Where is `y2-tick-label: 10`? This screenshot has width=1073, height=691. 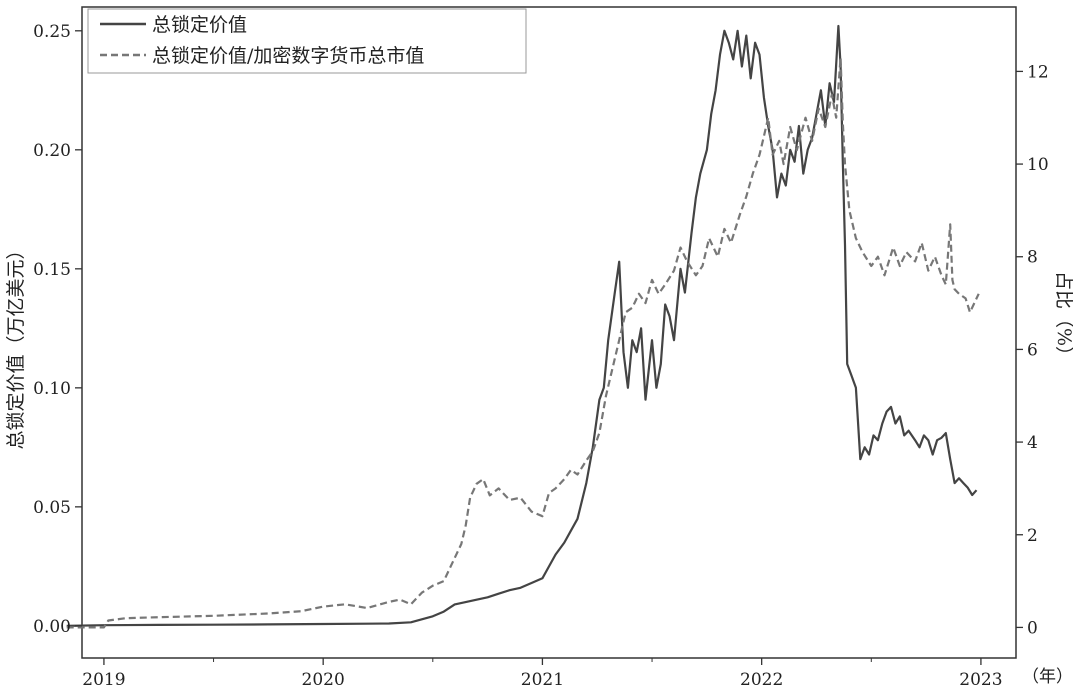
y2-tick-label: 10 is located at coordinates (1038, 165).